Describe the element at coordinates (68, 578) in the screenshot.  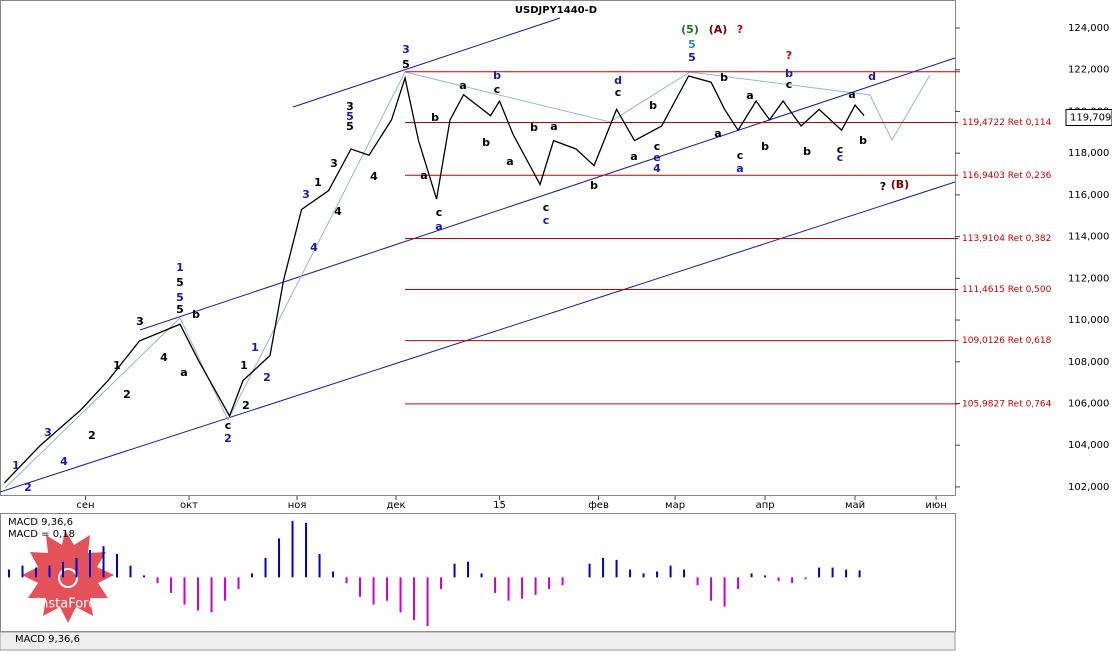
I see `logo-icon` at that location.